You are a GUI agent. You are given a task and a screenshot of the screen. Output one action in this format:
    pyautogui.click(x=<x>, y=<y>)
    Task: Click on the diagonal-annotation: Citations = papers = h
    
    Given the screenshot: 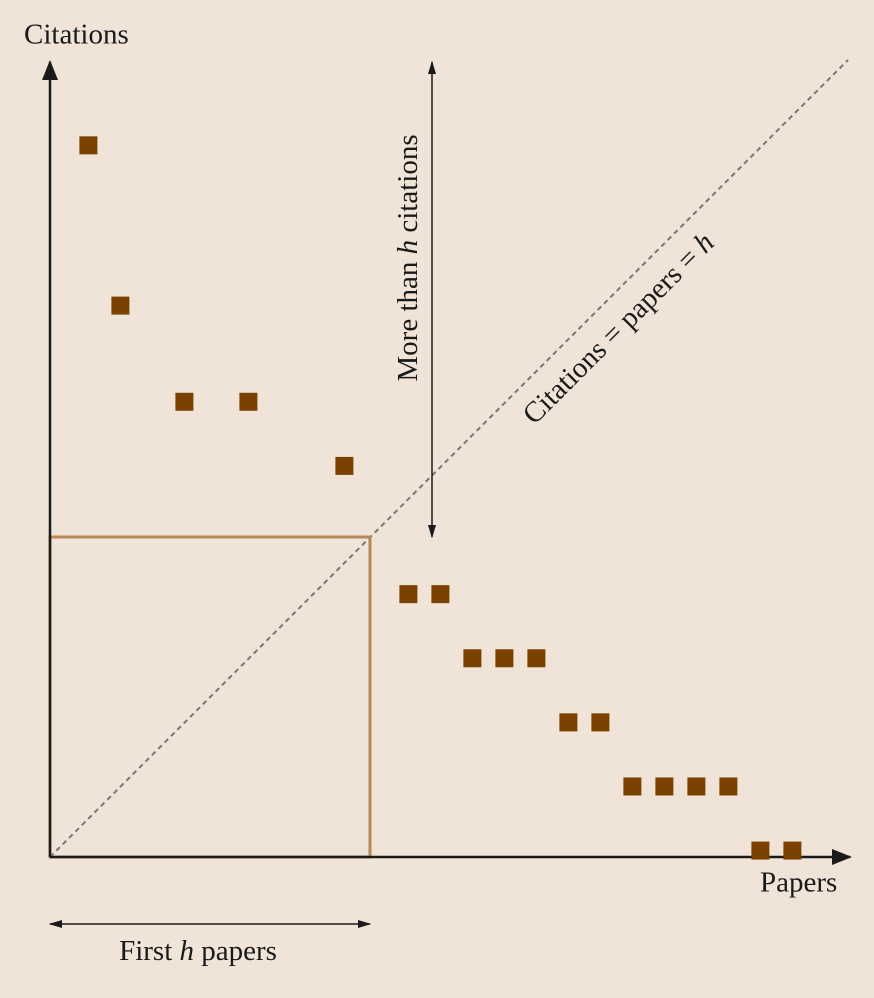 What is the action you would take?
    pyautogui.click(x=618, y=328)
    